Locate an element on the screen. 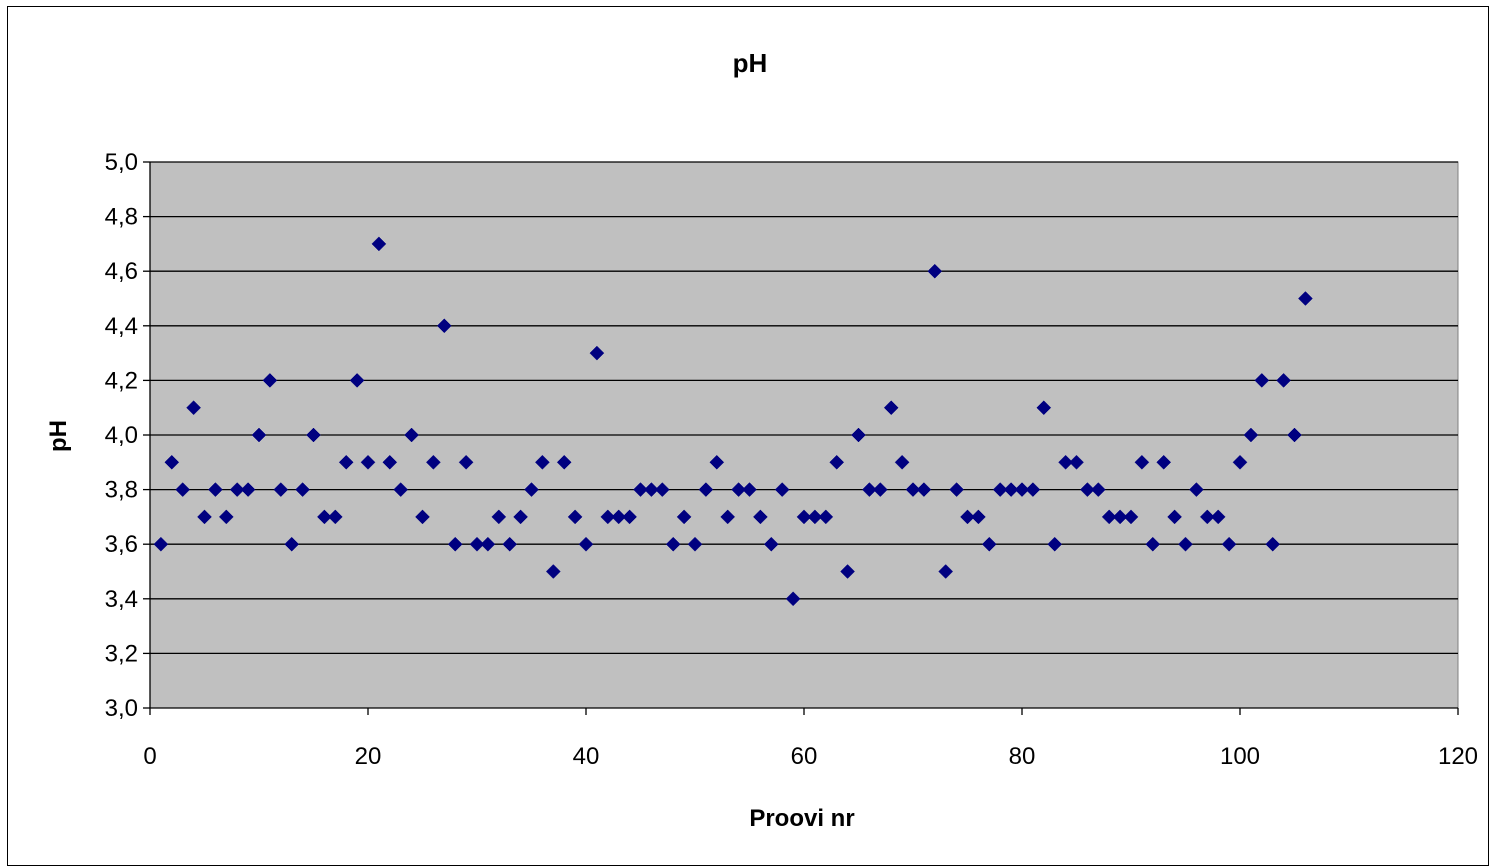 This screenshot has height=868, width=1491. x-tick-label: 120 is located at coordinates (1458, 756).